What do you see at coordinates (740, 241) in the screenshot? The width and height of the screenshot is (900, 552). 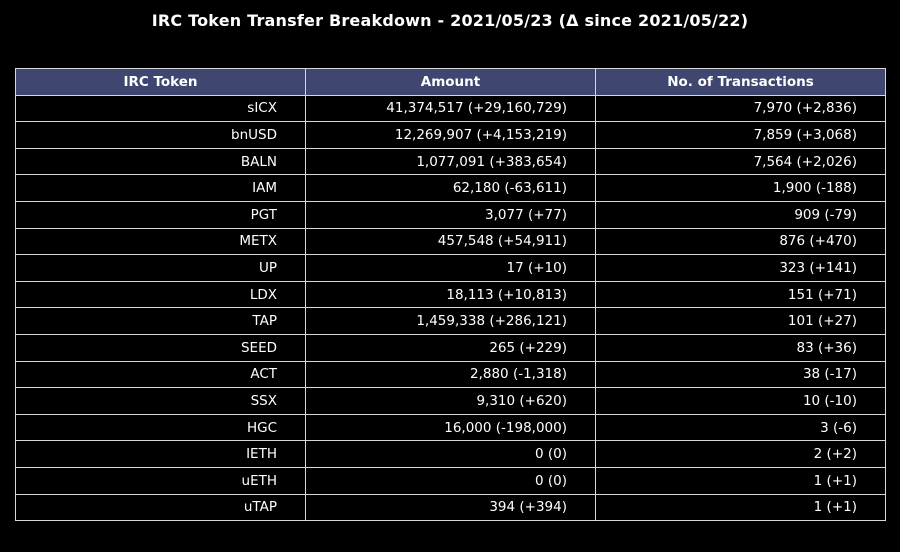 I see `transactions-cell: 876 (+470)` at bounding box center [740, 241].